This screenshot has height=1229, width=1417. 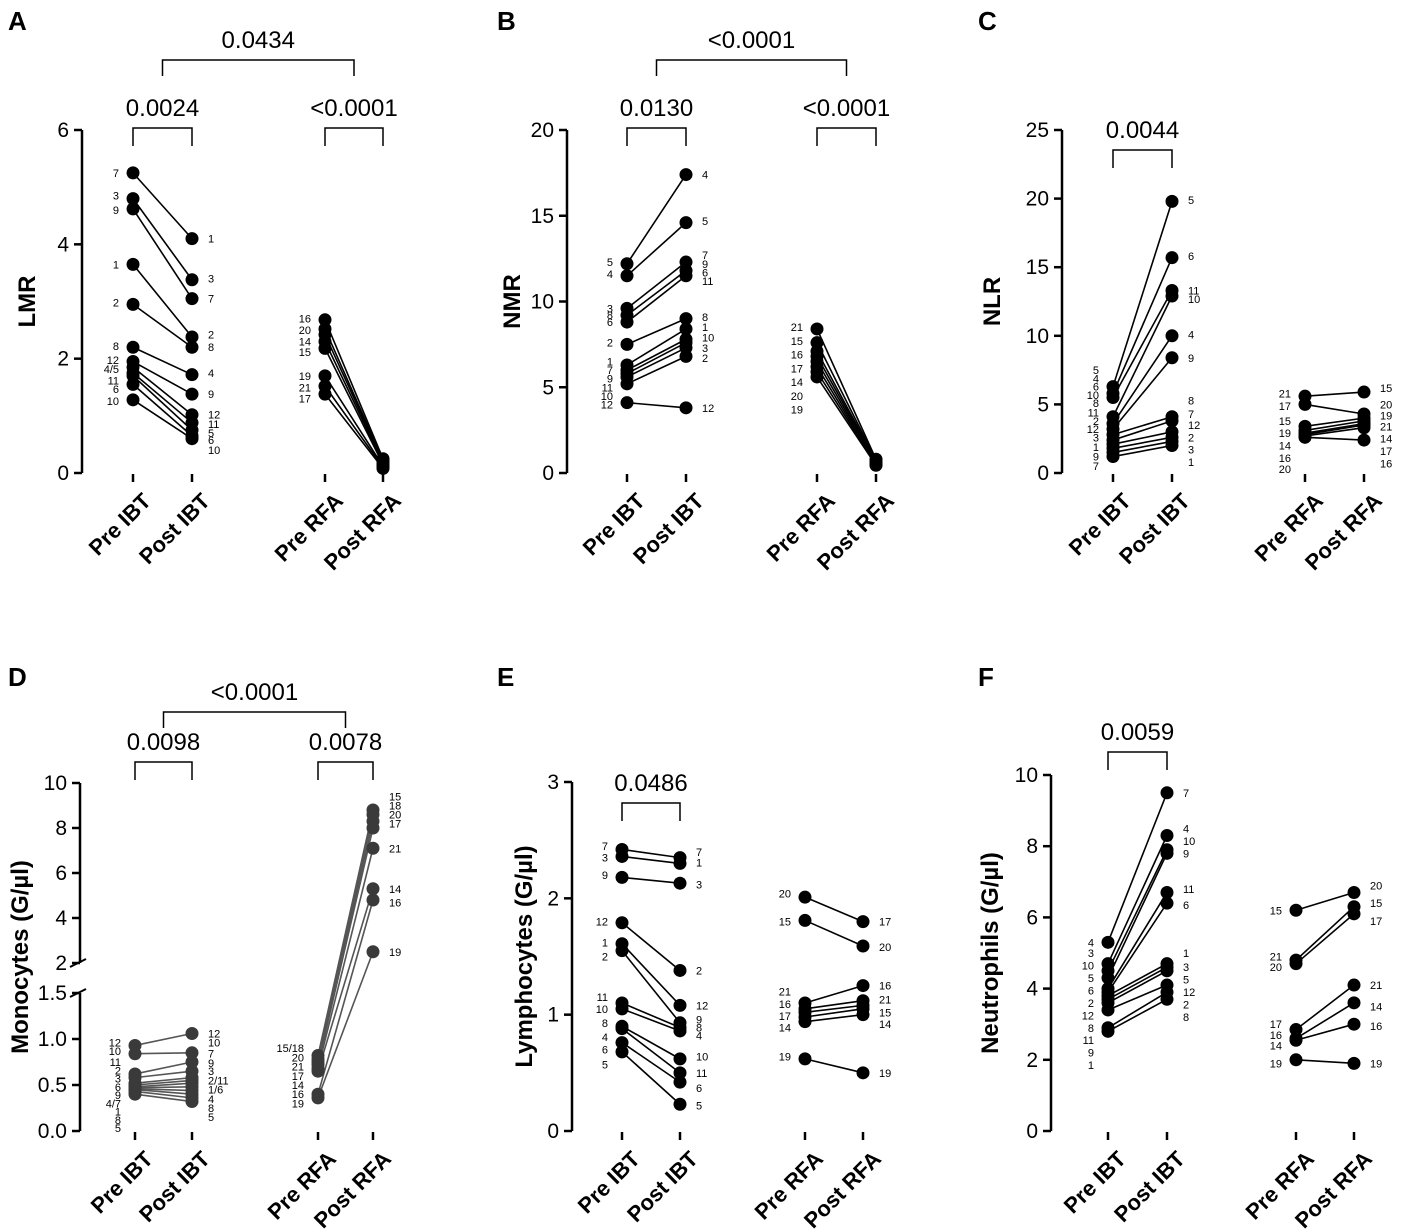 What do you see at coordinates (1037, 130) in the screenshot?
I see `y-tick-label: 25` at bounding box center [1037, 130].